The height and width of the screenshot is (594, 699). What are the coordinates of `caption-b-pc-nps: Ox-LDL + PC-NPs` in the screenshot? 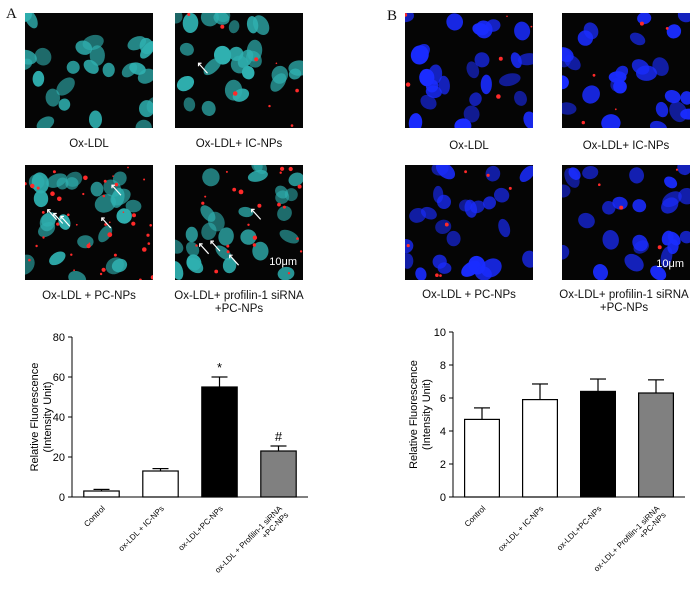 It's located at (469, 295).